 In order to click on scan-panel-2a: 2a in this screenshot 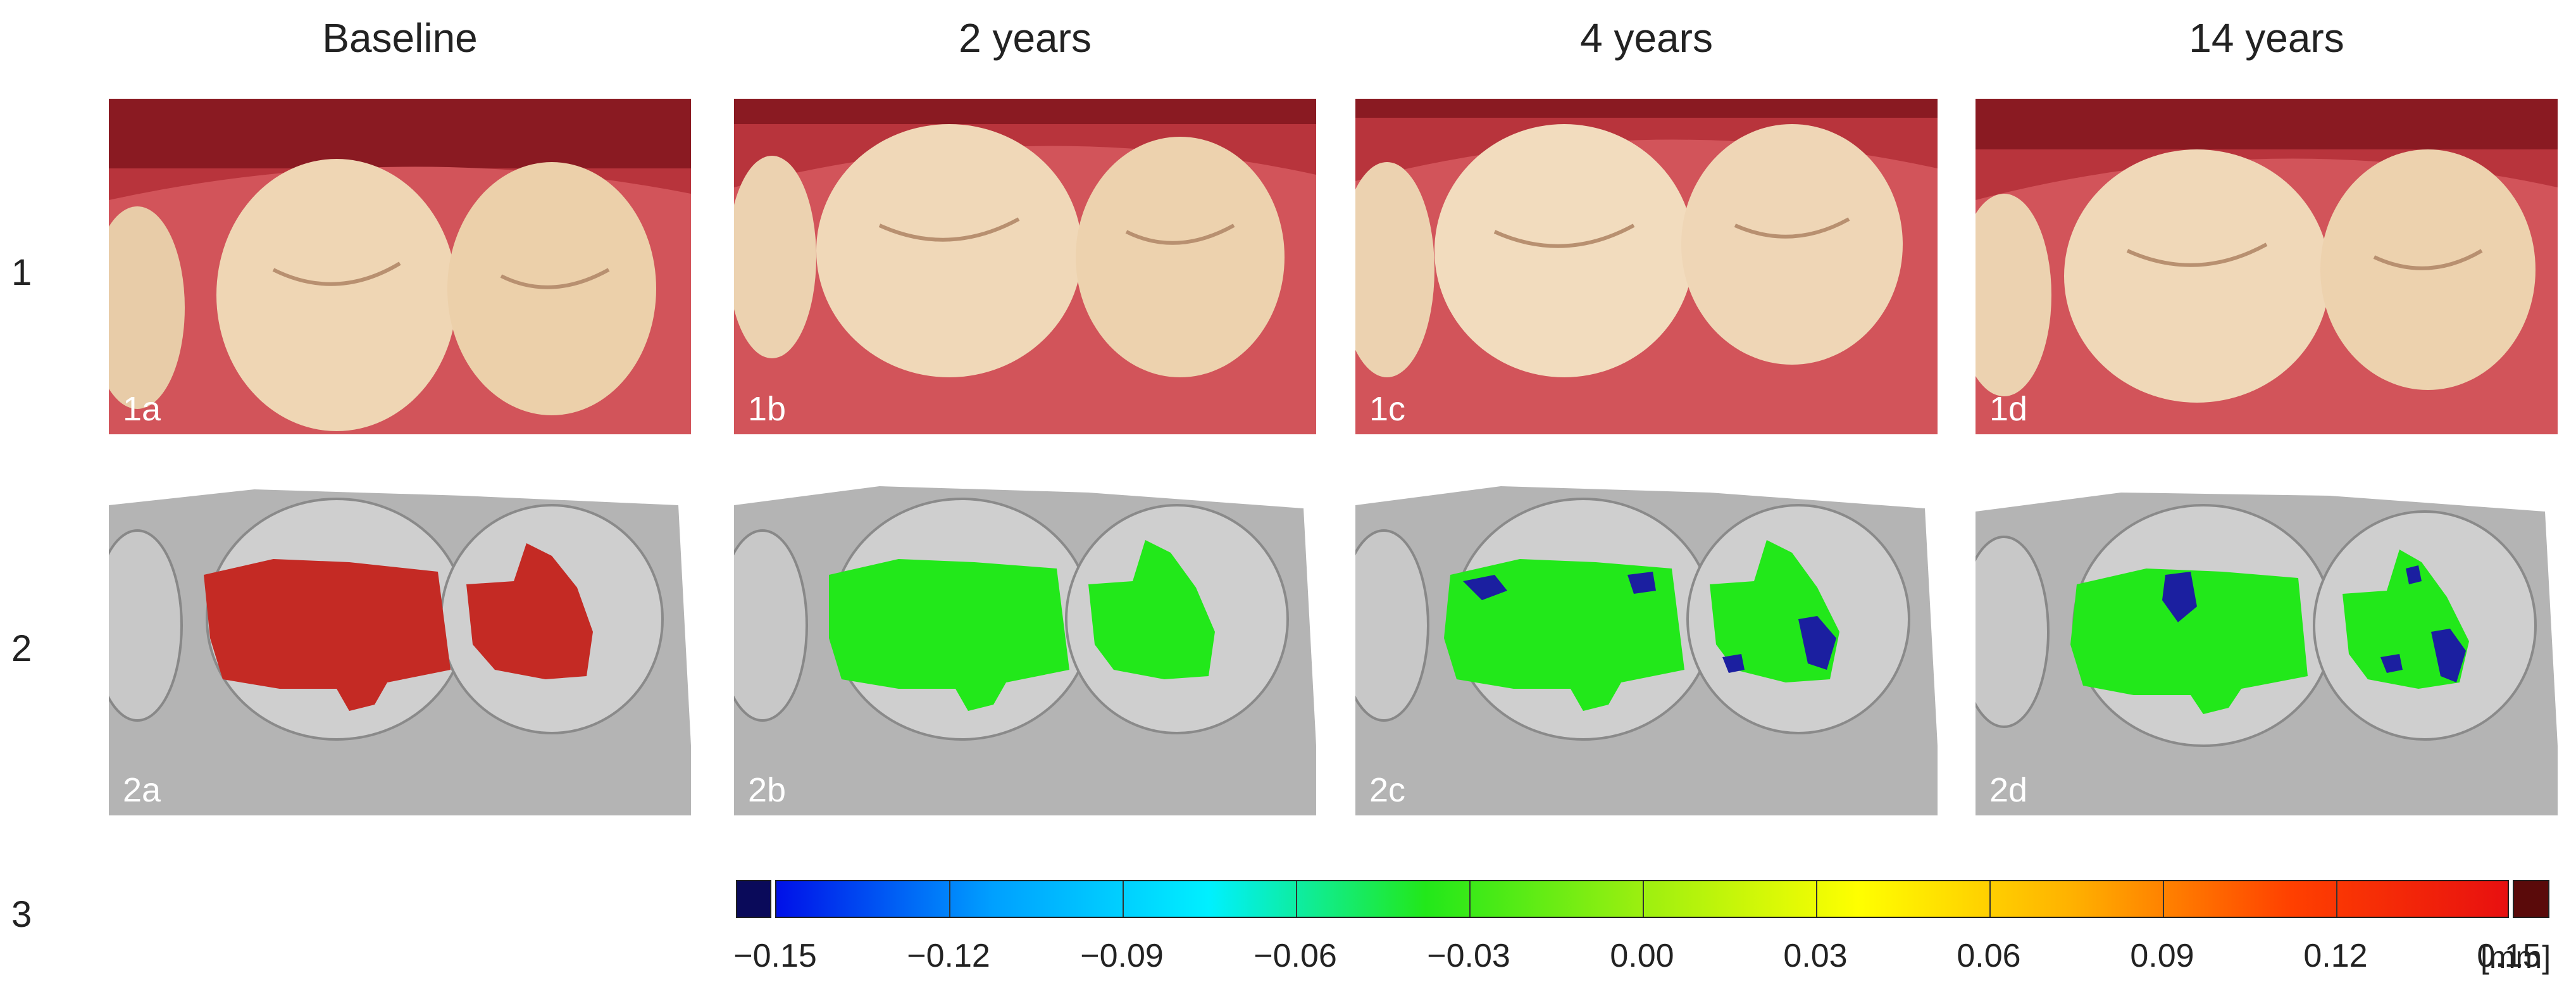, I will do `click(400, 647)`.